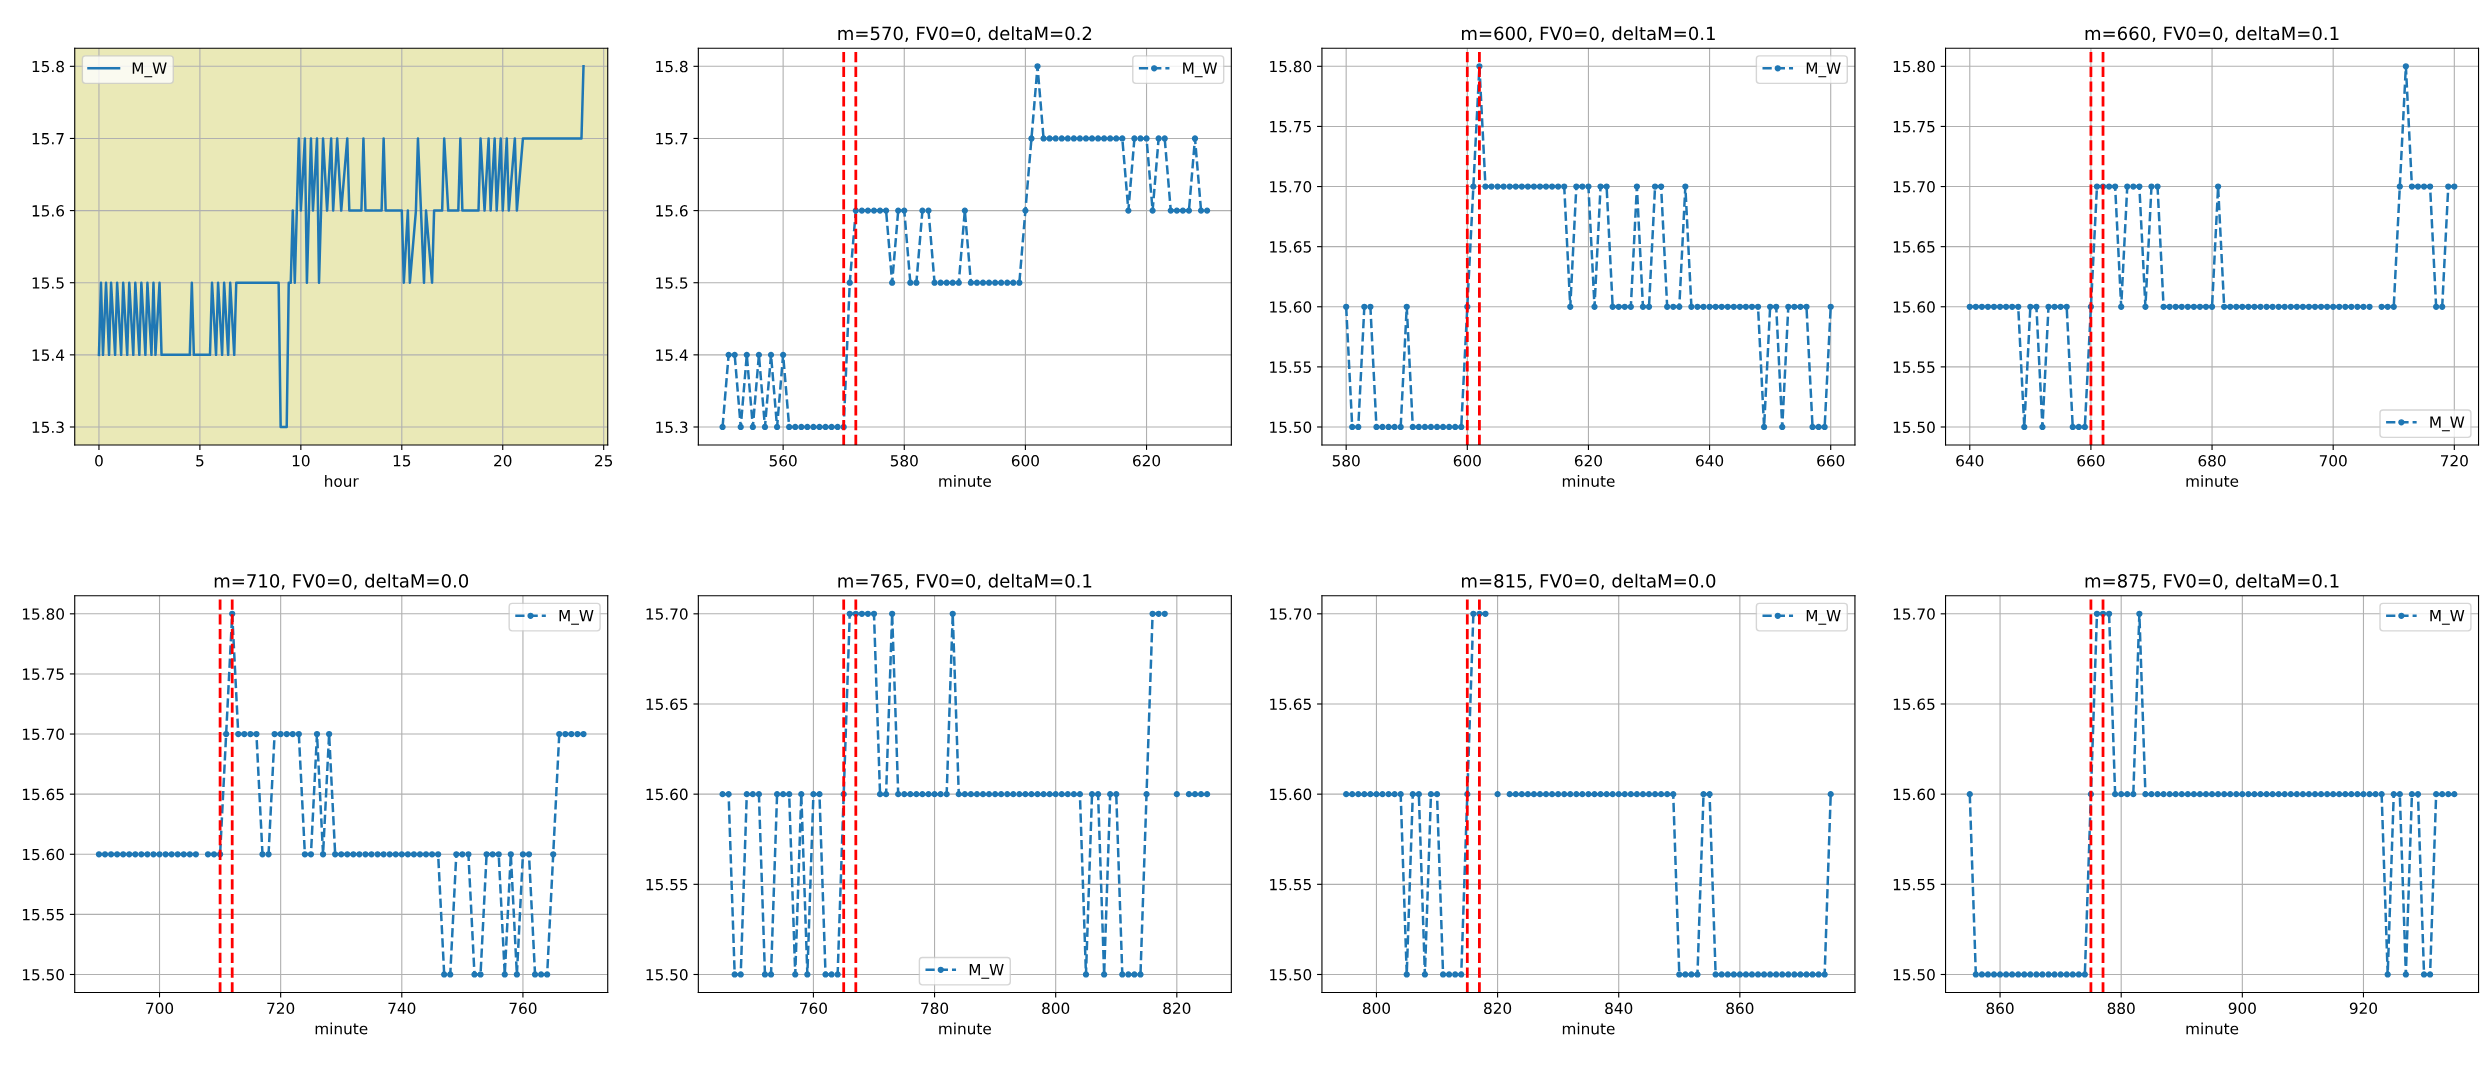 The image size is (2491, 1073). Describe the element at coordinates (1589, 581) in the screenshot. I see `chart-title: m=815, FV0=0, deltaM=0.0` at that location.